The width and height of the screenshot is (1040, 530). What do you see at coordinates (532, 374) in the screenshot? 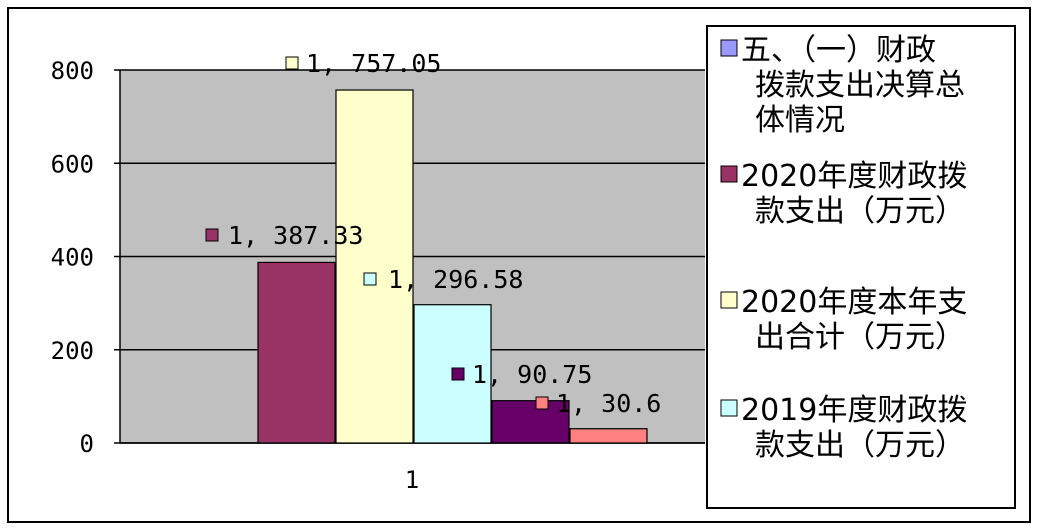
I see `data-label: 1, 90.75` at bounding box center [532, 374].